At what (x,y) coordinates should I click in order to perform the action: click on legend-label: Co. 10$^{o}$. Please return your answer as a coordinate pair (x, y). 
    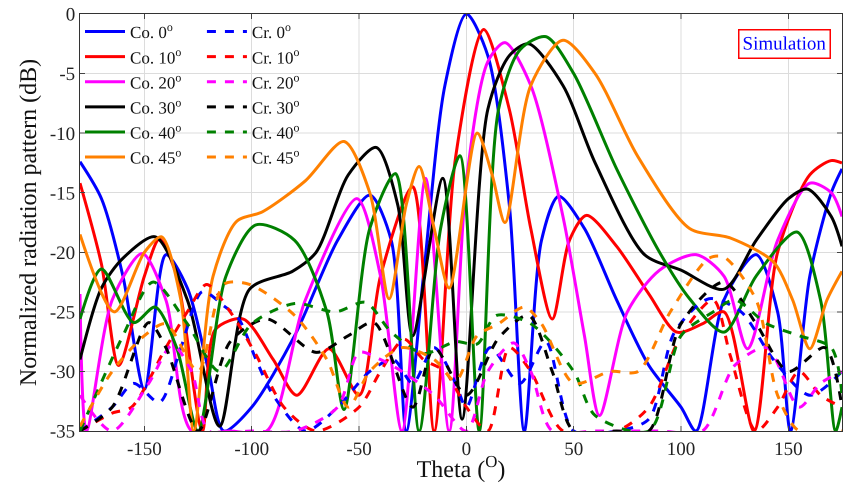
    Looking at the image, I should click on (156, 56).